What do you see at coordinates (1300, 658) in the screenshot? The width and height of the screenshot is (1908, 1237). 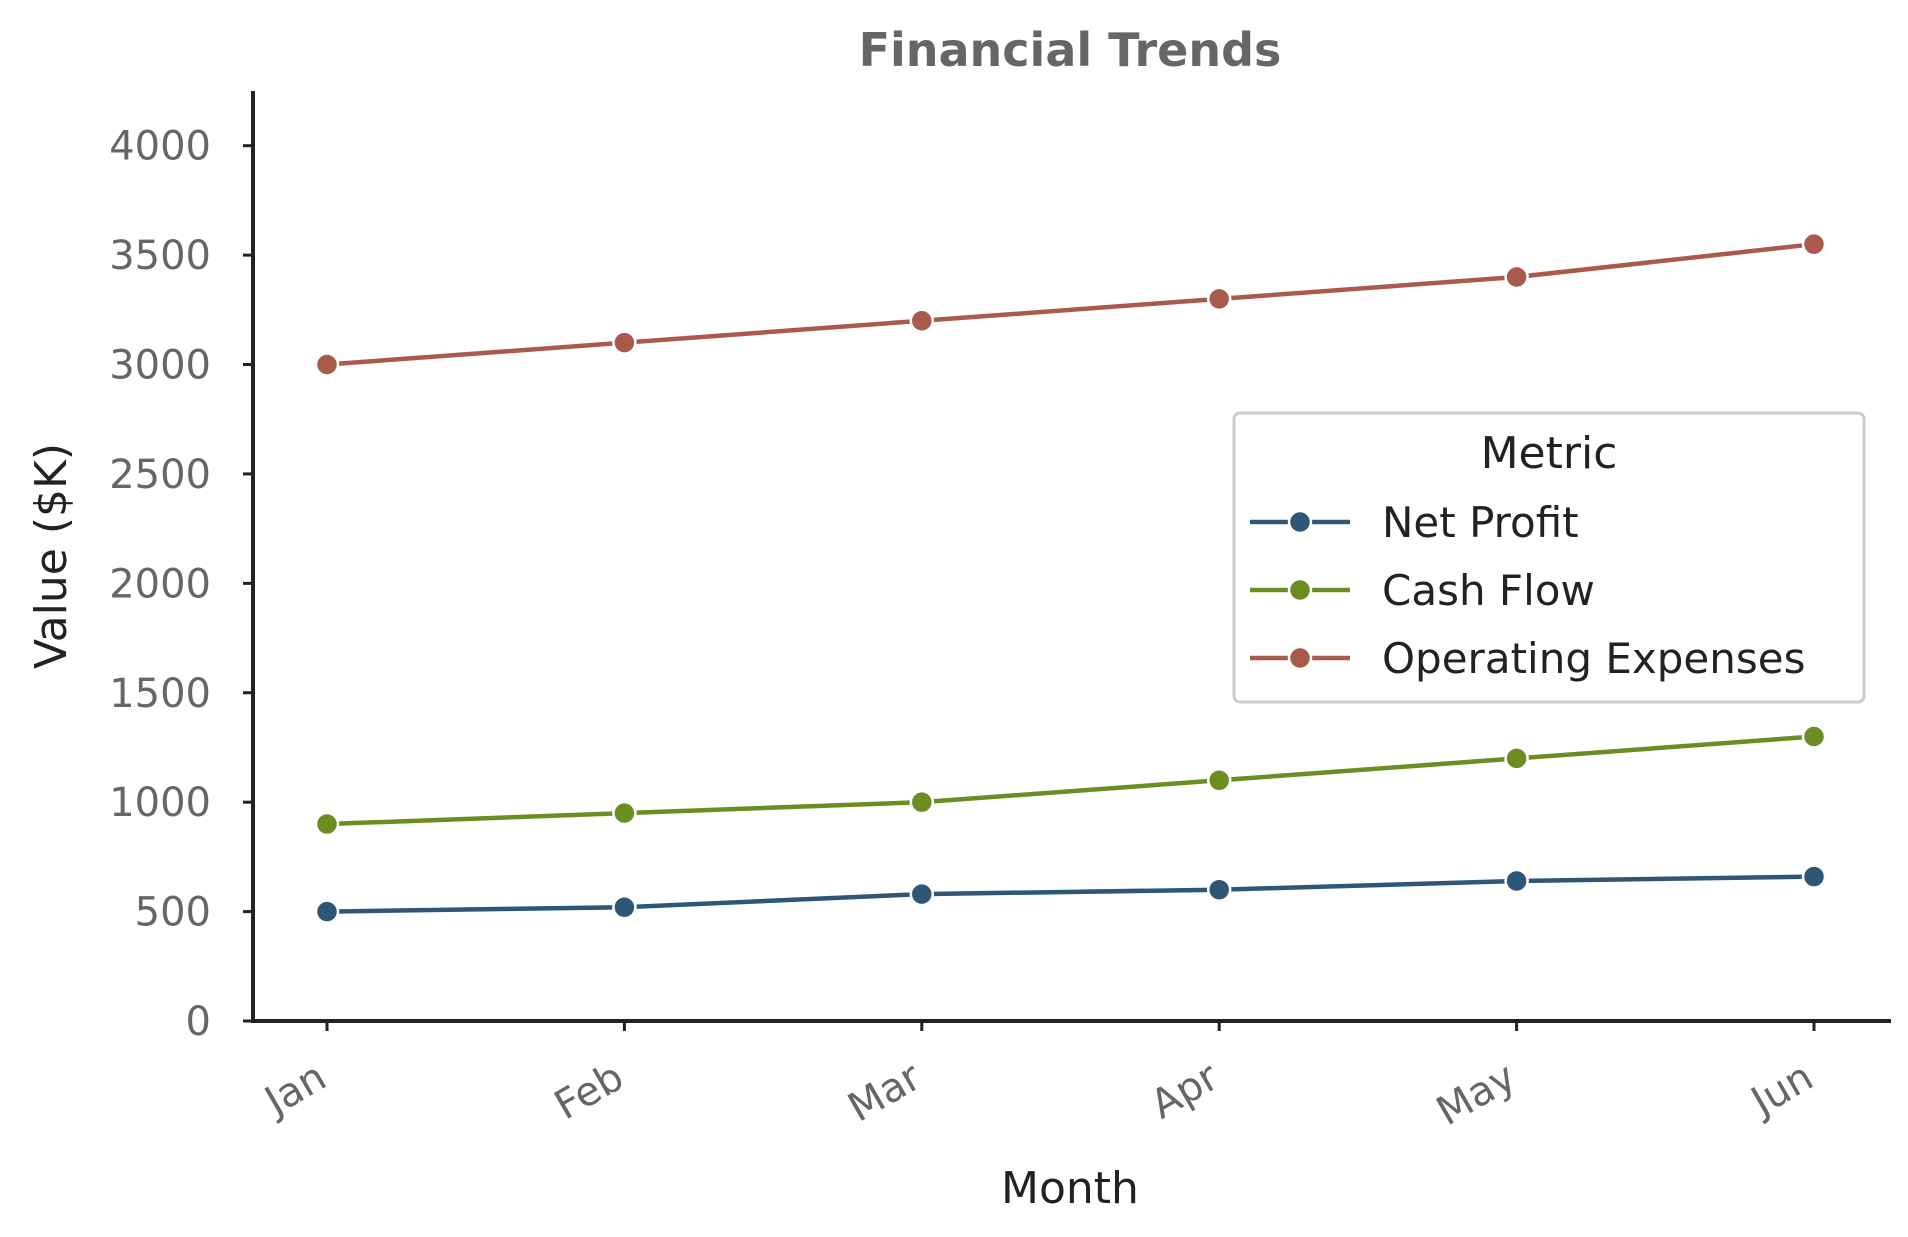 I see `legend-marker-operating-expenses` at bounding box center [1300, 658].